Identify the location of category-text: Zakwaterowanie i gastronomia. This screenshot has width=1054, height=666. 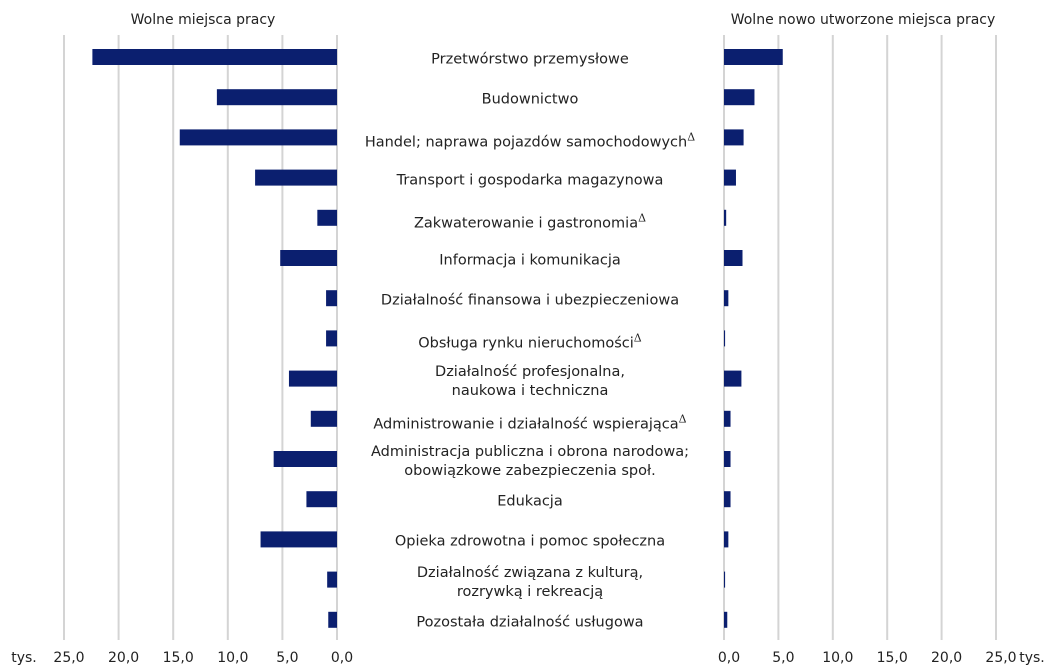
(526, 223).